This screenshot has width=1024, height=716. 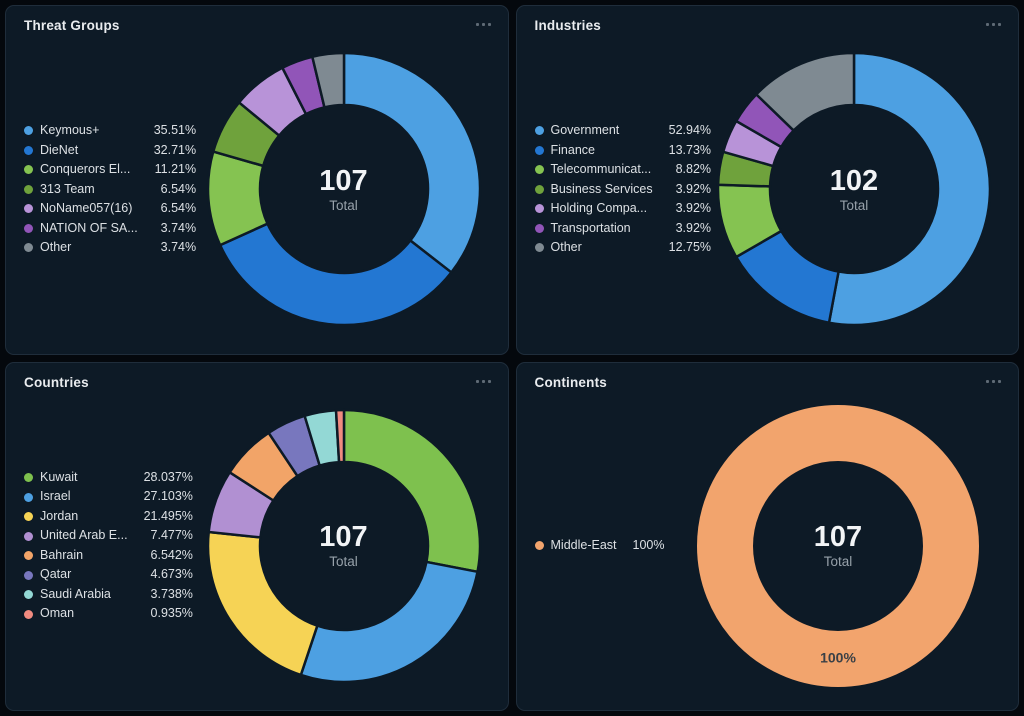 I want to click on legend-entry: Finance, so click(x=593, y=151).